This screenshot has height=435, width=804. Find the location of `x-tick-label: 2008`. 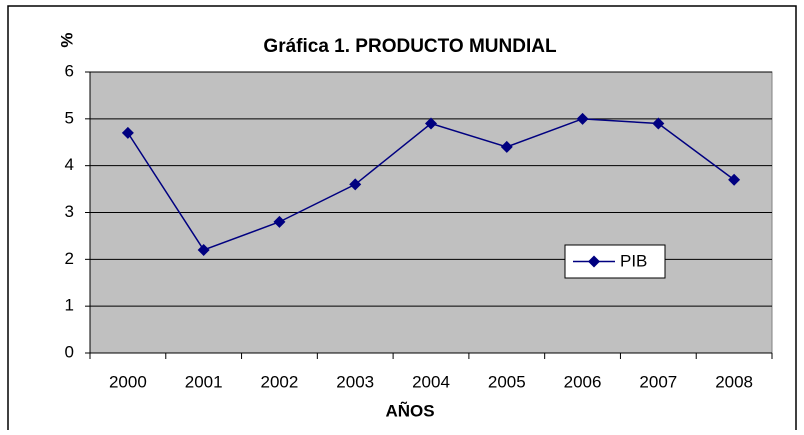

x-tick-label: 2008 is located at coordinates (734, 381).